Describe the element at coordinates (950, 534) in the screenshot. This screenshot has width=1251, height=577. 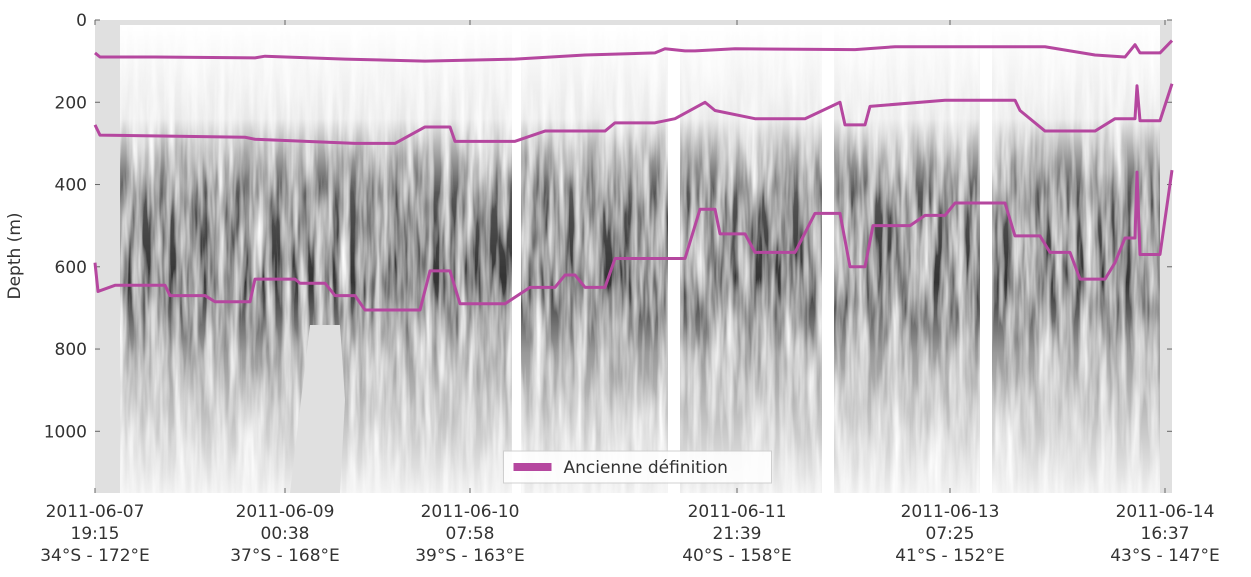
I see `x-tick-label: 07:25` at that location.